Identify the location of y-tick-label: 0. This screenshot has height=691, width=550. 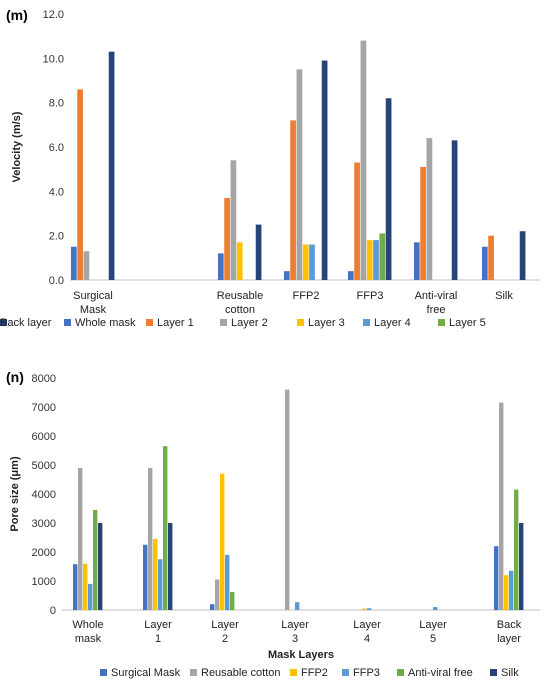
(53, 611).